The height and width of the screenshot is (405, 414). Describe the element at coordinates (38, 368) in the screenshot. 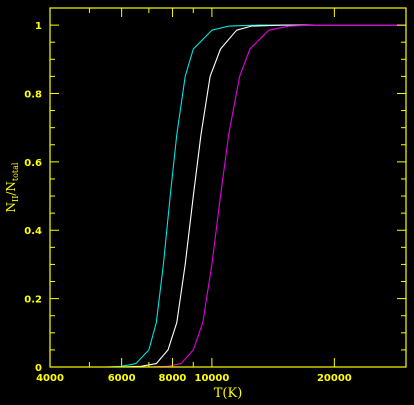

I see `y-tick-label: 0` at that location.